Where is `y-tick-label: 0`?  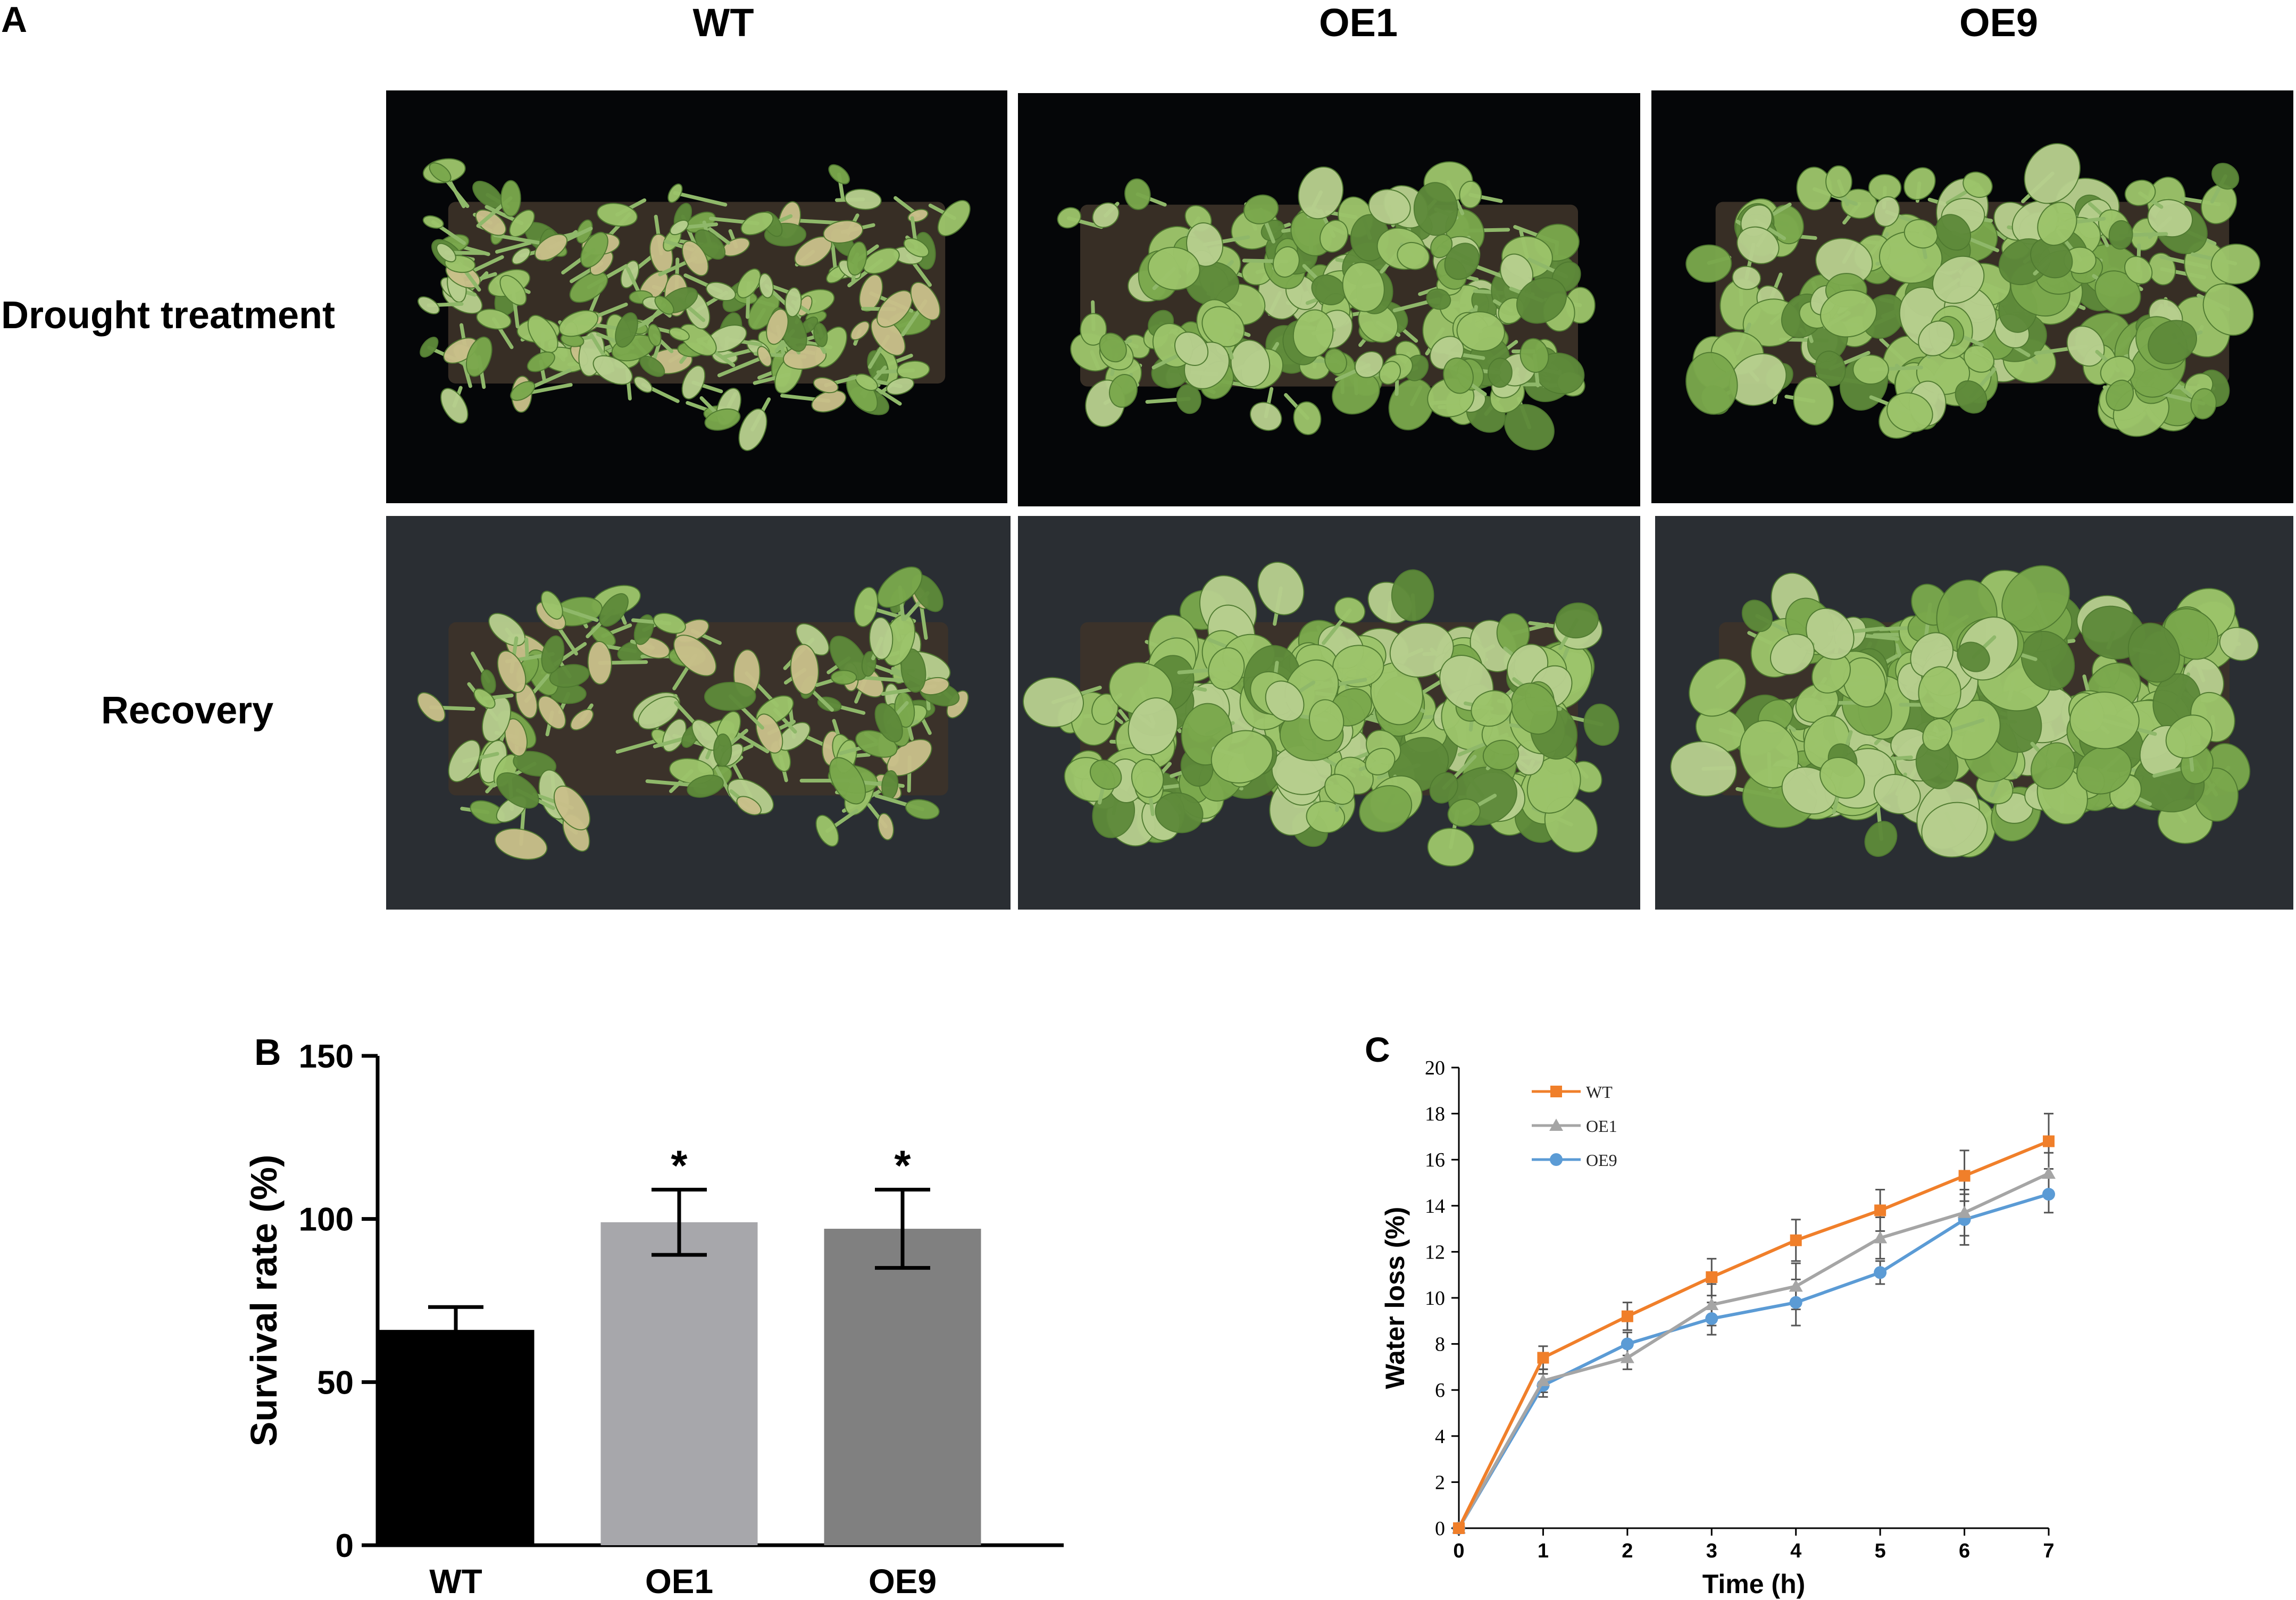
y-tick-label: 0 is located at coordinates (345, 1546).